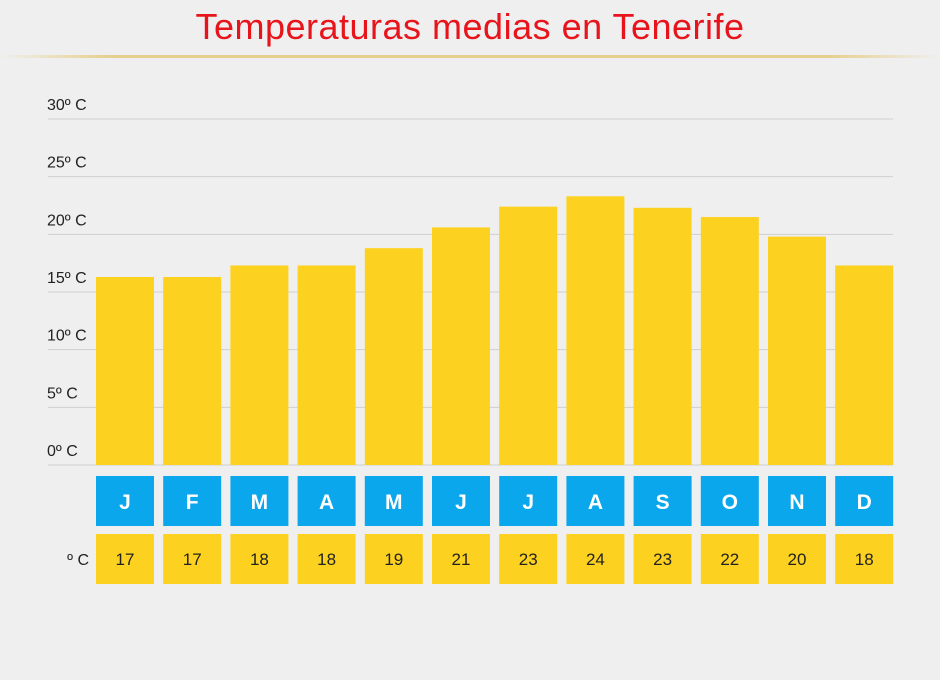  Describe the element at coordinates (470, 26) in the screenshot. I see `chart-title: Temperaturas medias en Tenerife` at that location.